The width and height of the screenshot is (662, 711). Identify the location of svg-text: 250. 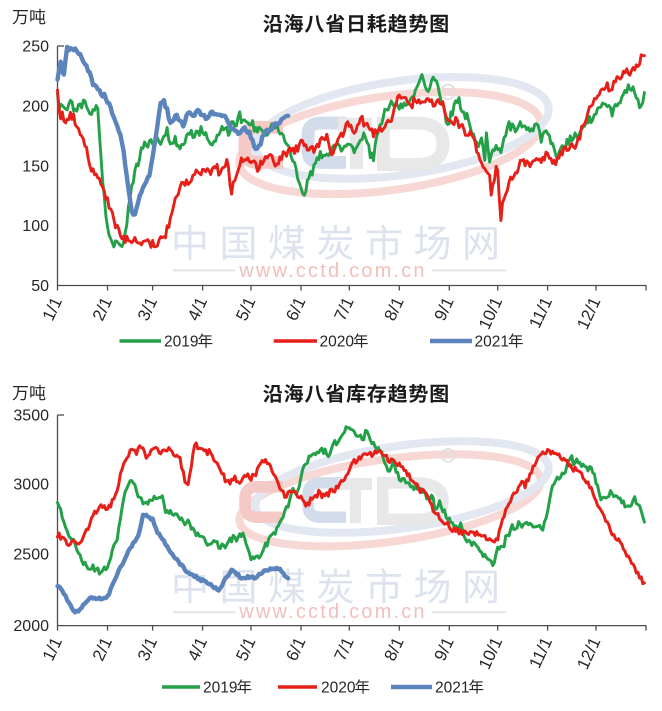
(35, 47).